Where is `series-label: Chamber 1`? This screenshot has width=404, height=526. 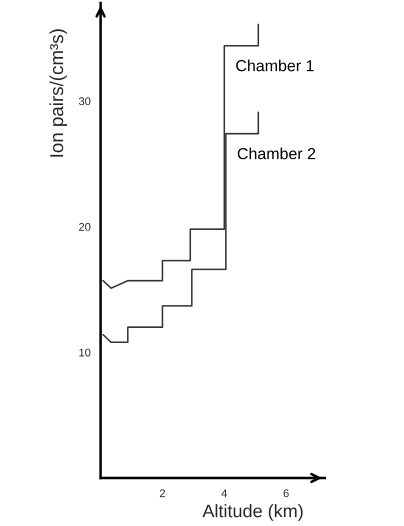 series-label: Chamber 1 is located at coordinates (275, 66).